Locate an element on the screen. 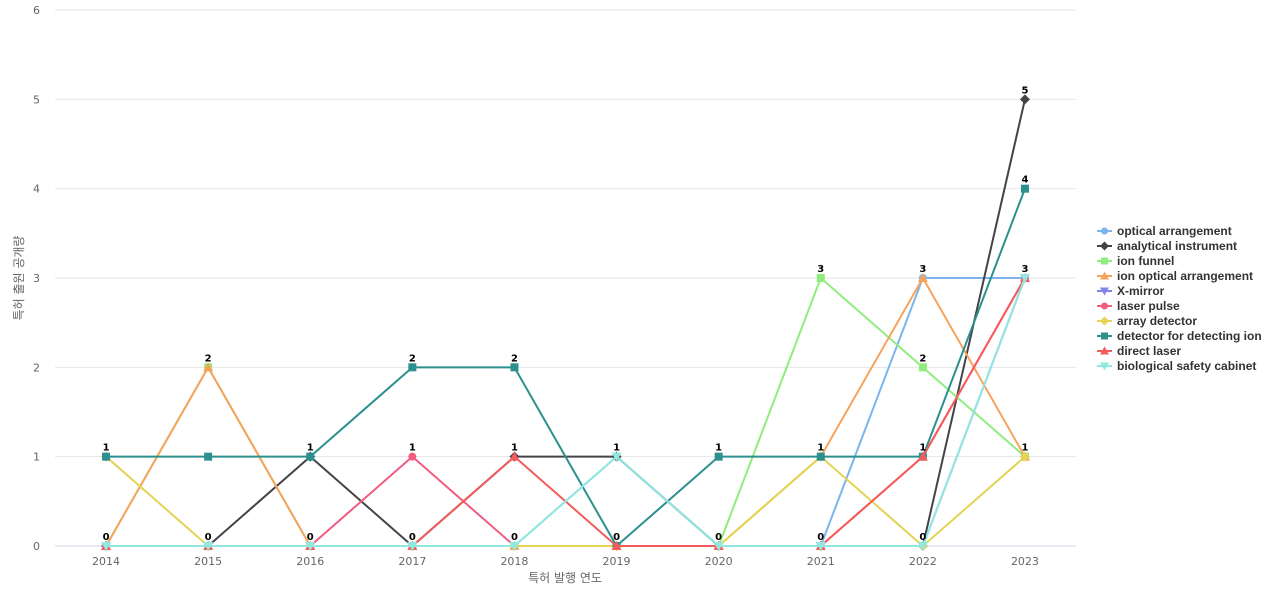  legend-item: optical arrangement is located at coordinates (1164, 231).